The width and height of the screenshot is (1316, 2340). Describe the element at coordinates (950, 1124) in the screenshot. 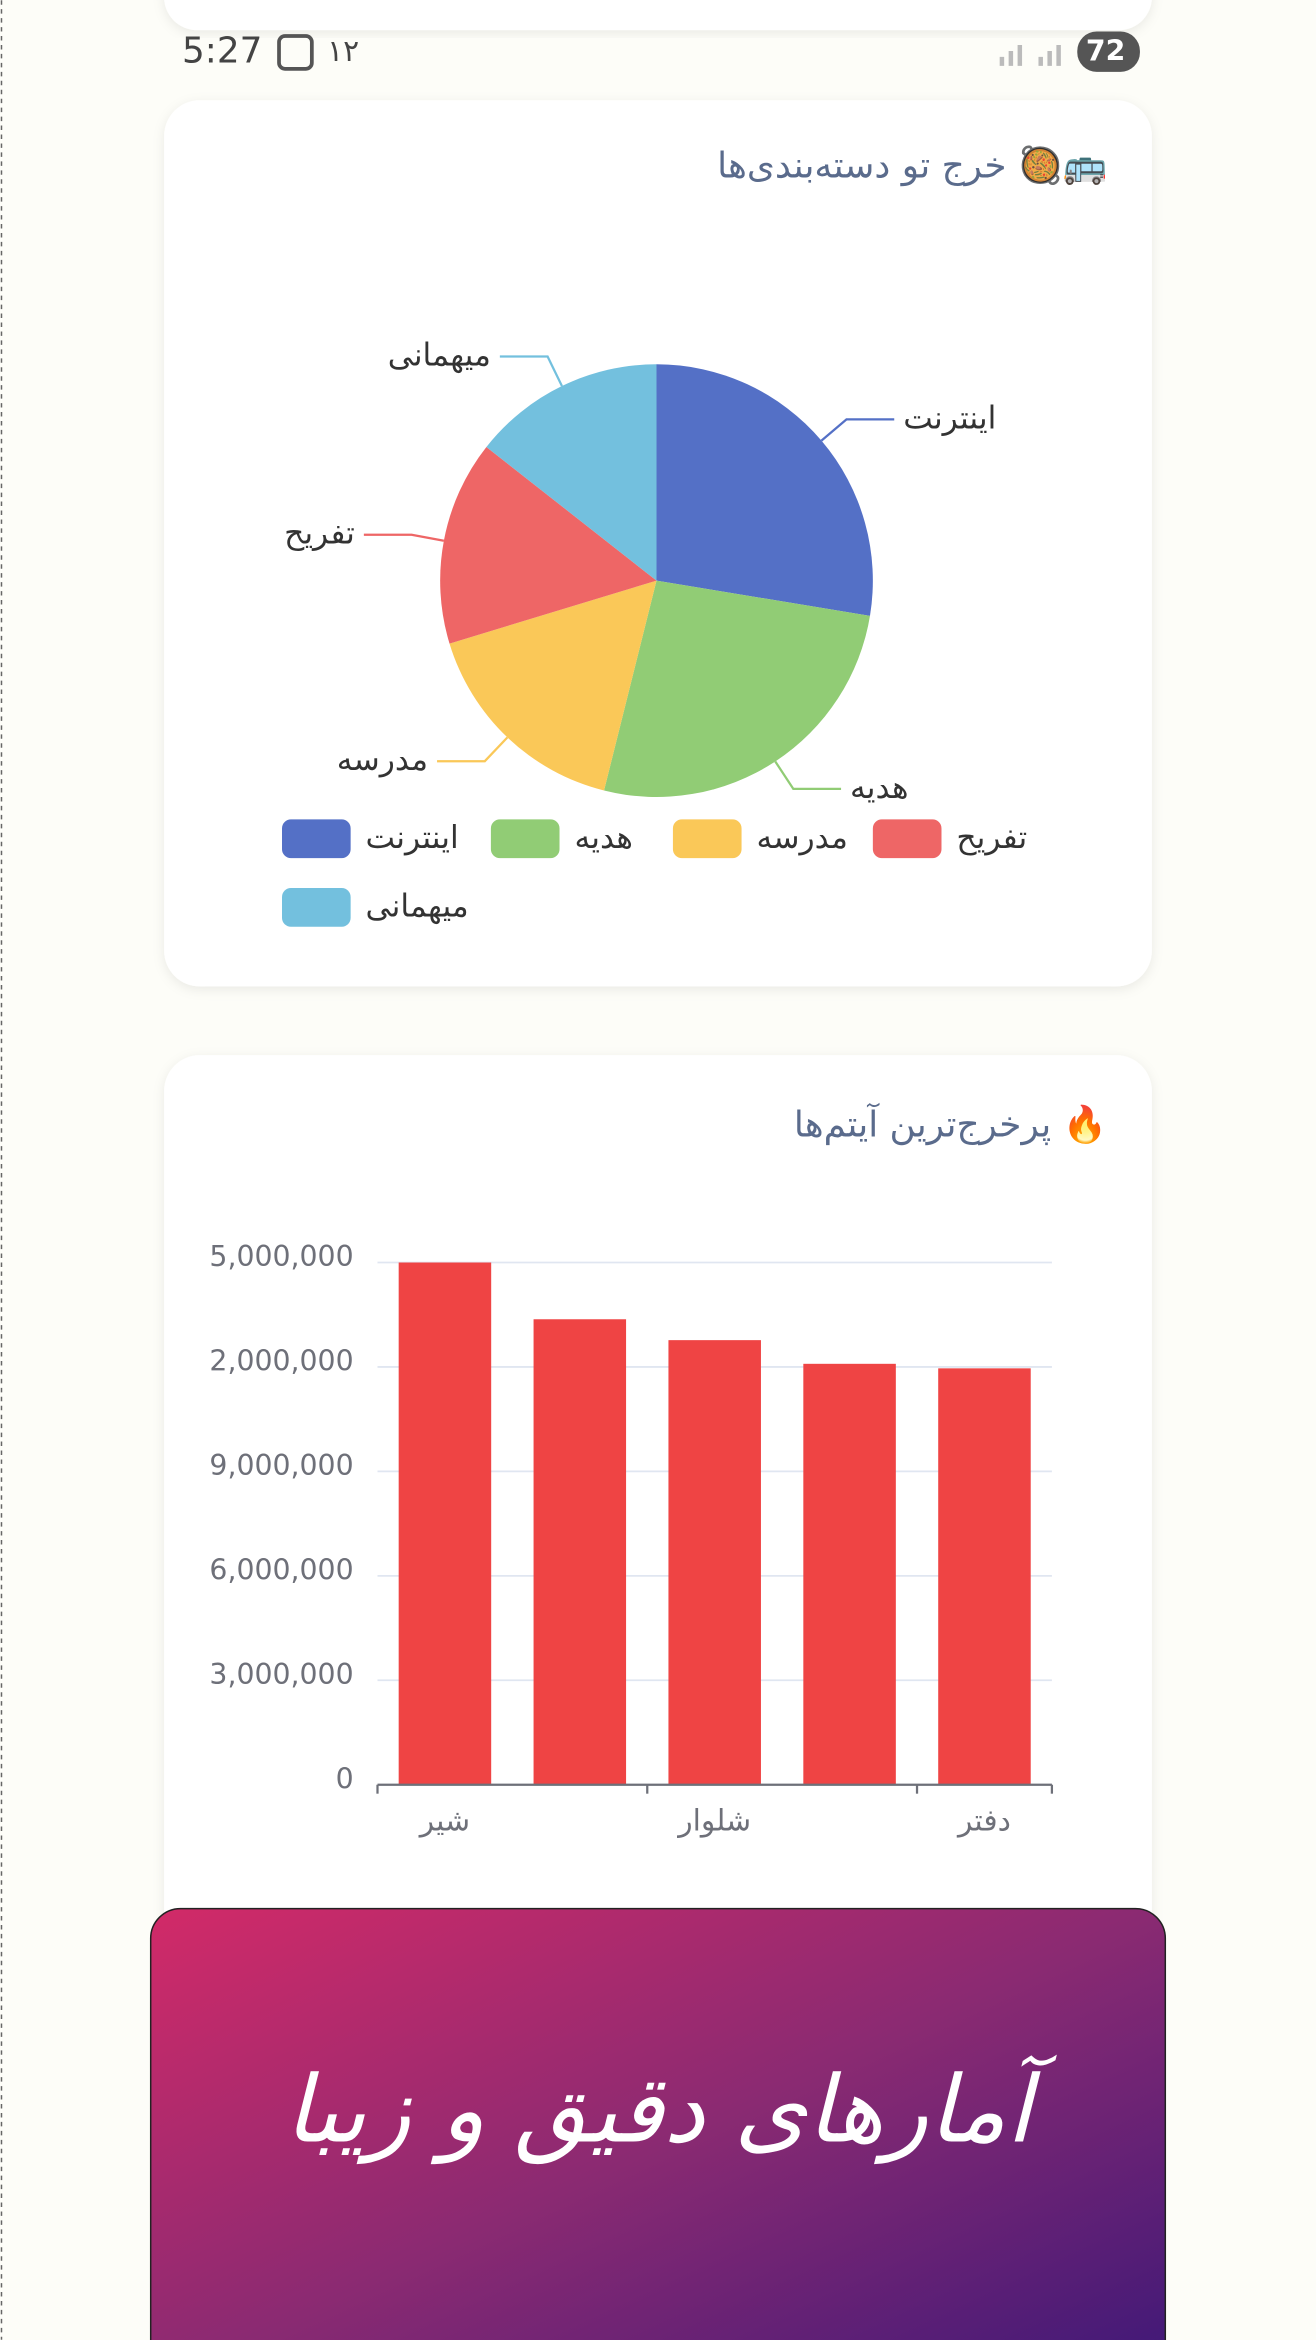

I see `card-title: پرخرج‌ترین آیتم‌ها 🔥` at that location.